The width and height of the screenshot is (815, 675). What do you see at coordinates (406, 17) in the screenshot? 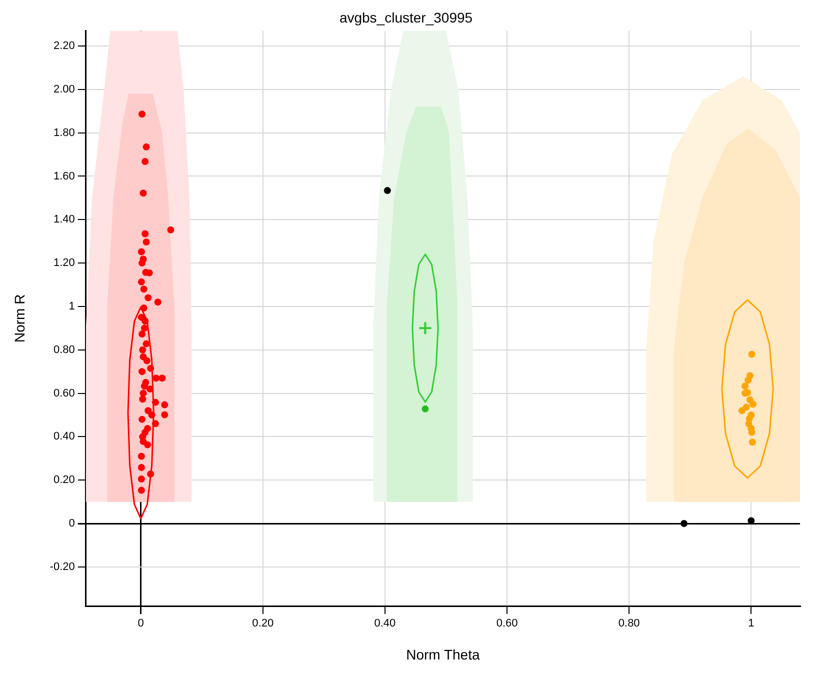
I see `chart-title: avgbs_cluster_30995` at bounding box center [406, 17].